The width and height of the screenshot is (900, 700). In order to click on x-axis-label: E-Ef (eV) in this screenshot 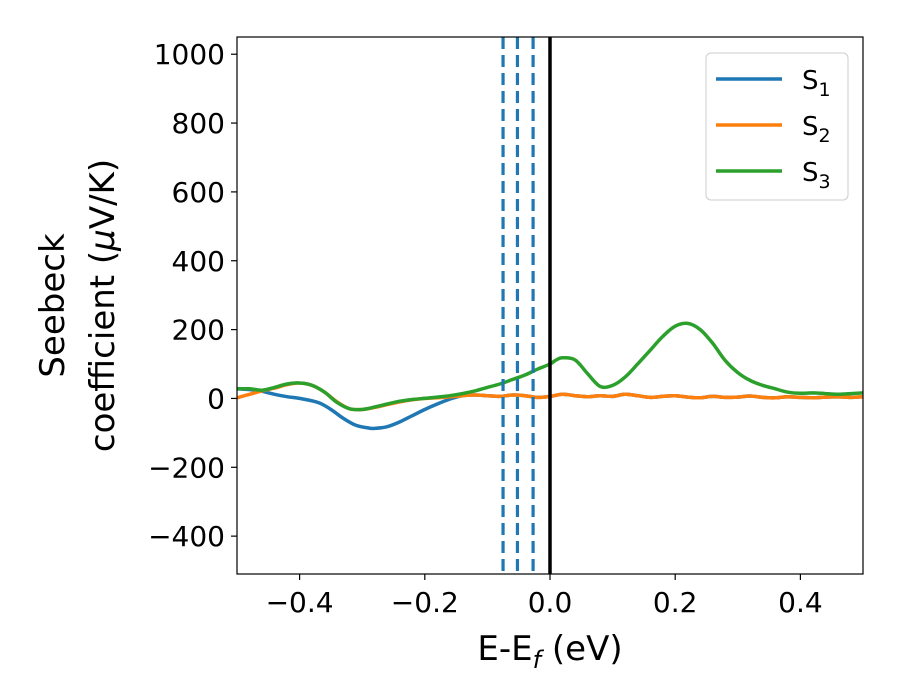, I will do `click(549, 651)`.